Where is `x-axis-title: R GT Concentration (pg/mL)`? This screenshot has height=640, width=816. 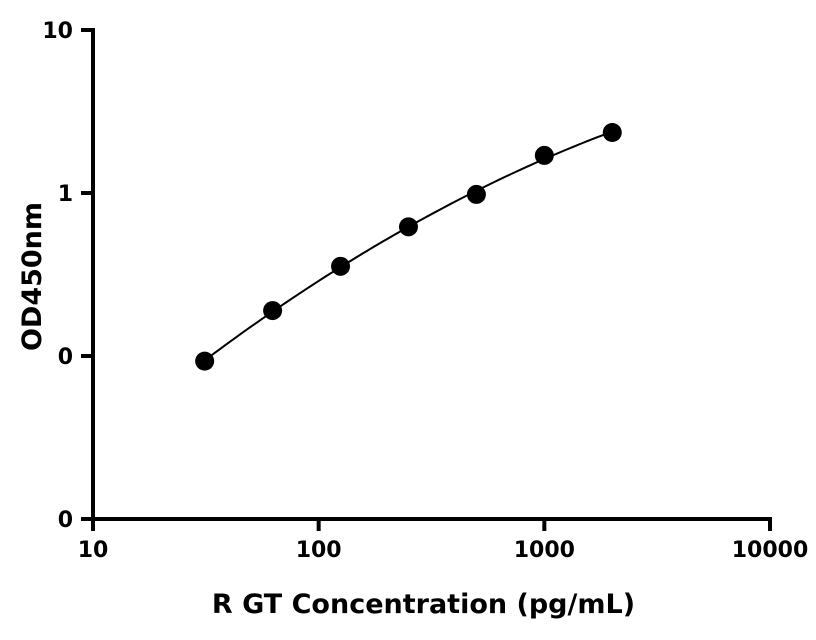 x-axis-title: R GT Concentration (pg/mL) is located at coordinates (423, 604).